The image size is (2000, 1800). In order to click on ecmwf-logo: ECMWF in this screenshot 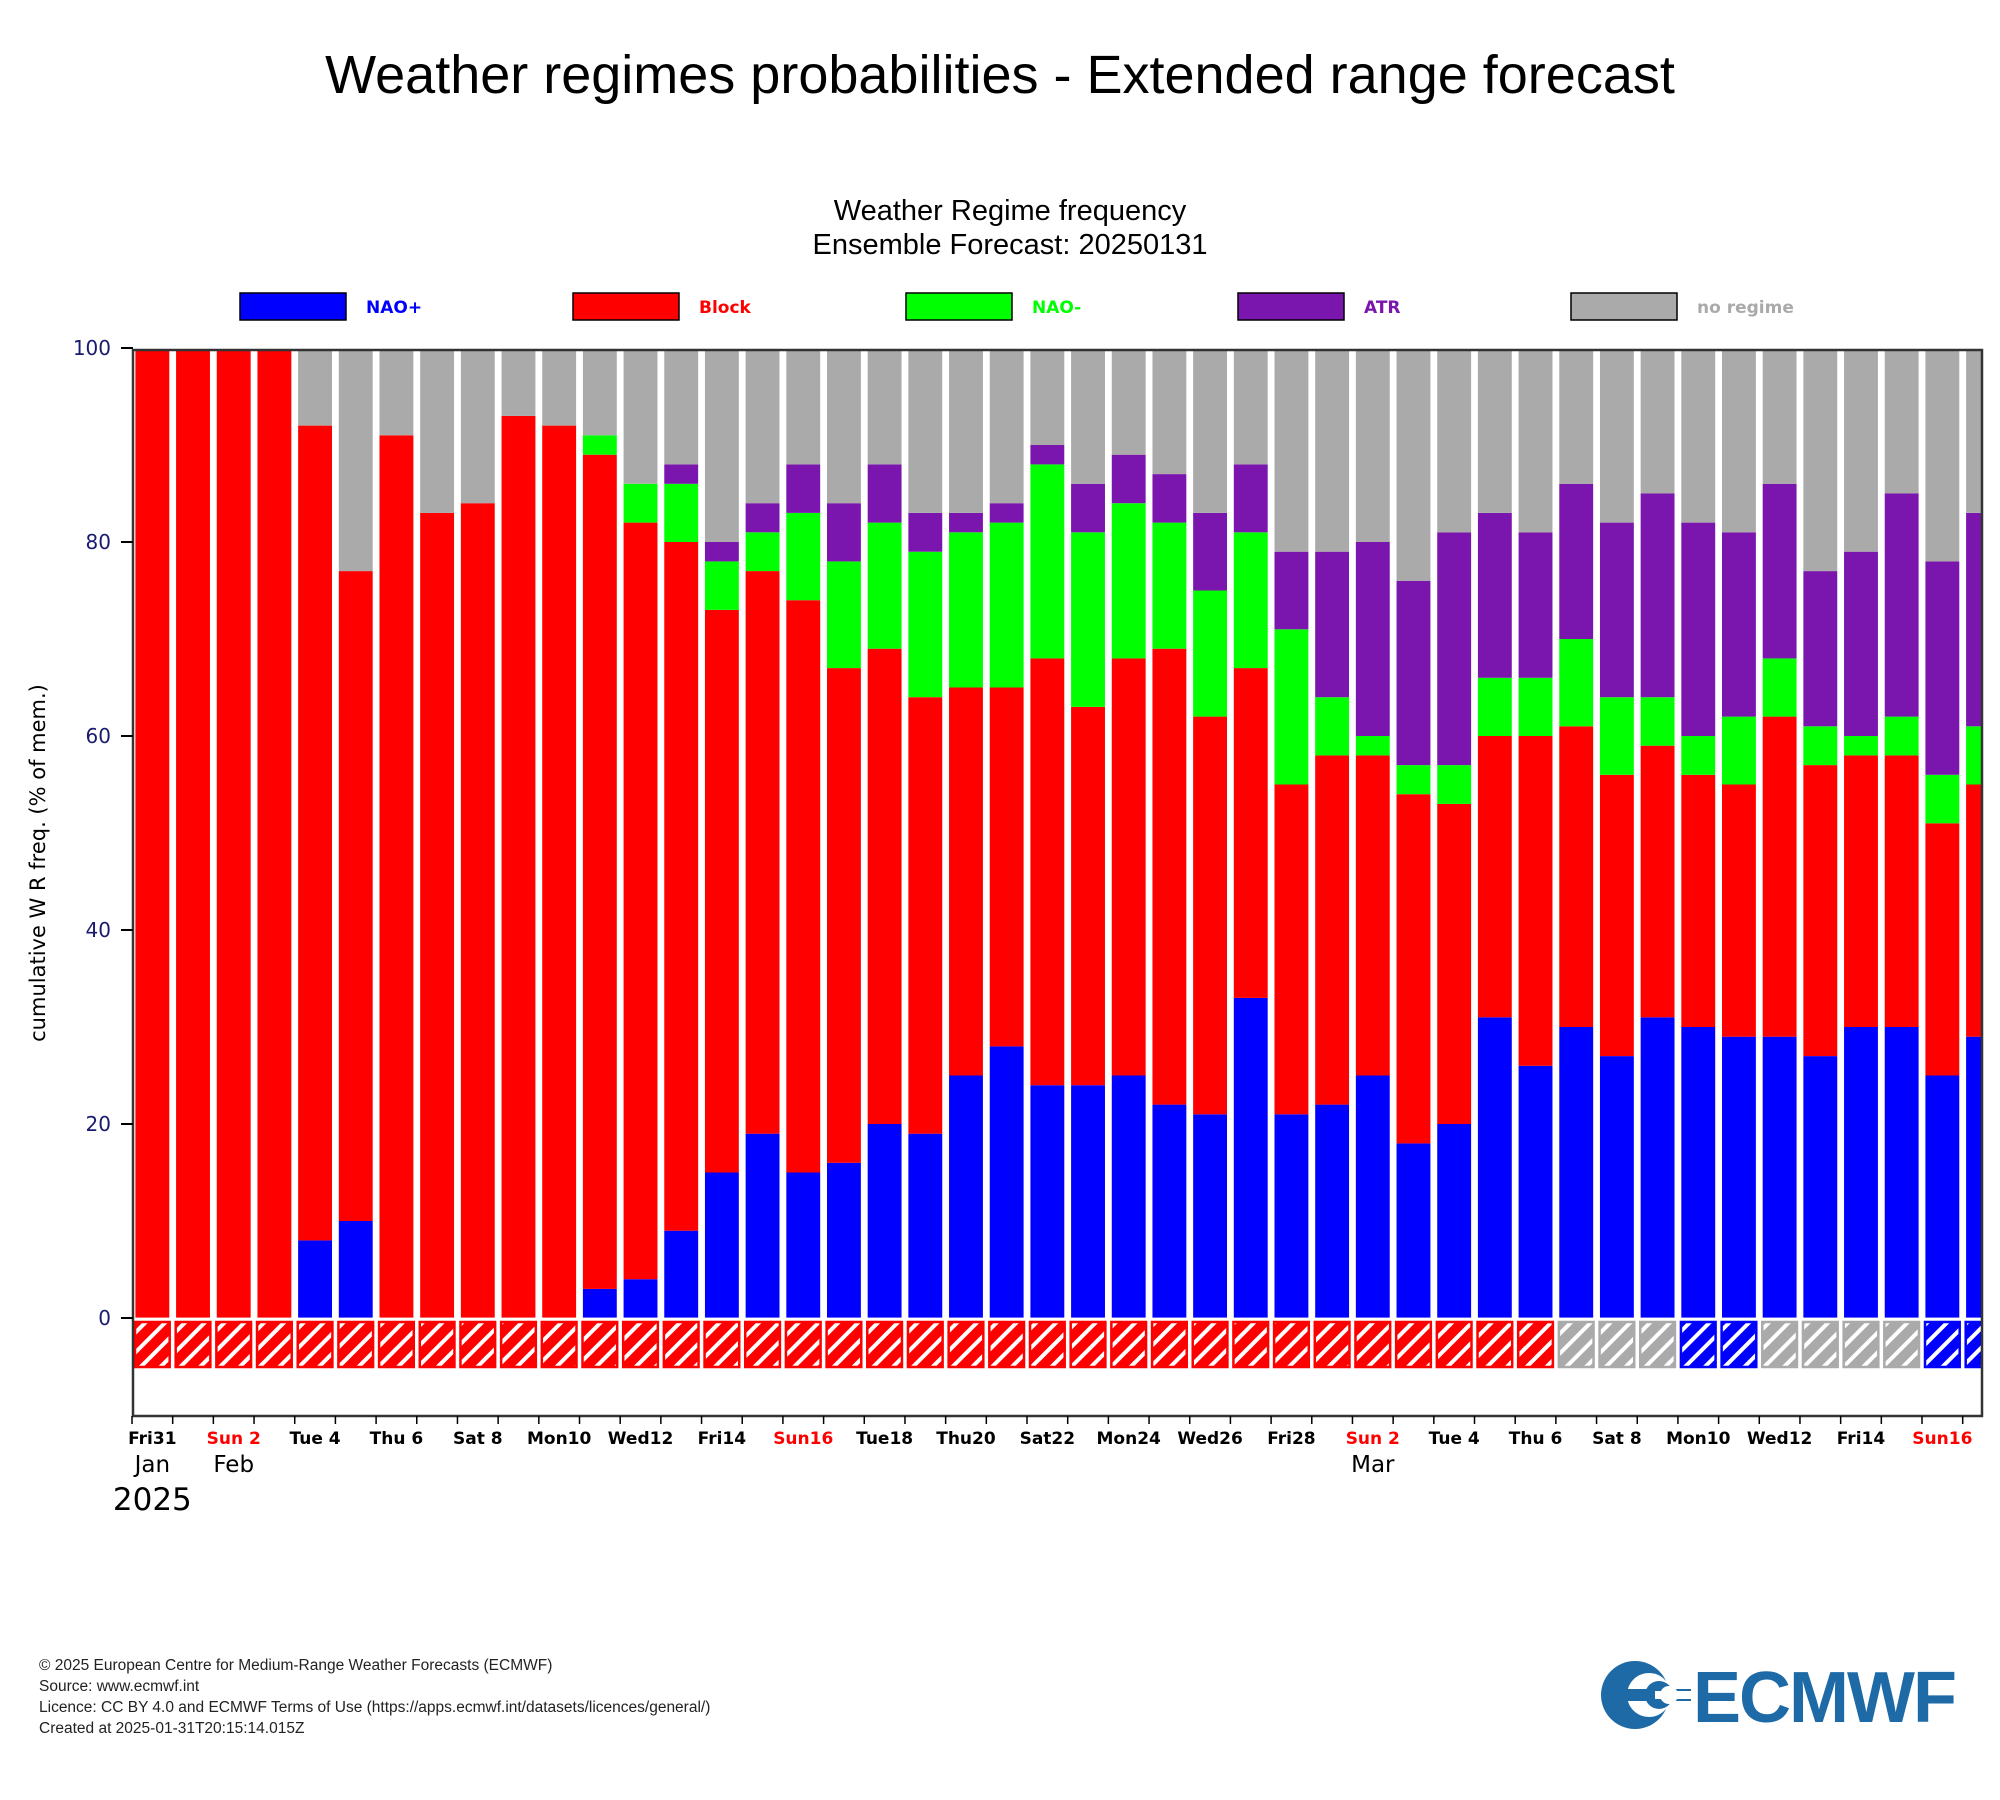, I will do `click(1785, 1696)`.